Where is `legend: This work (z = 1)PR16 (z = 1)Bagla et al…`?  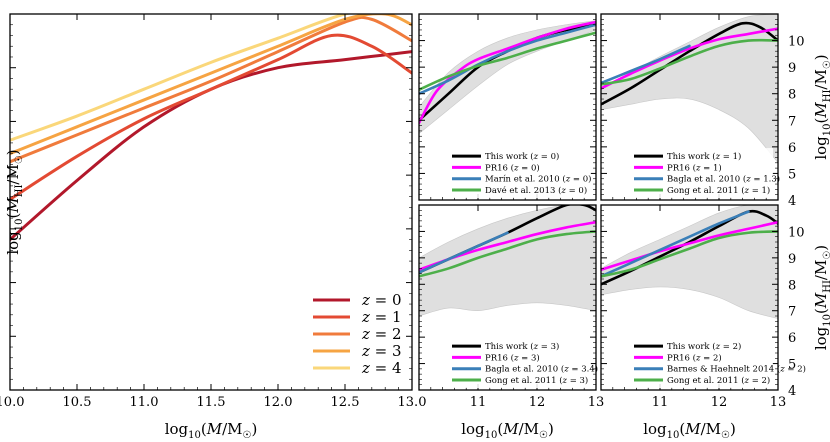
legend: This work (z = 1)PR16 (z = 1)Bagla et al… is located at coordinates (704, 173).